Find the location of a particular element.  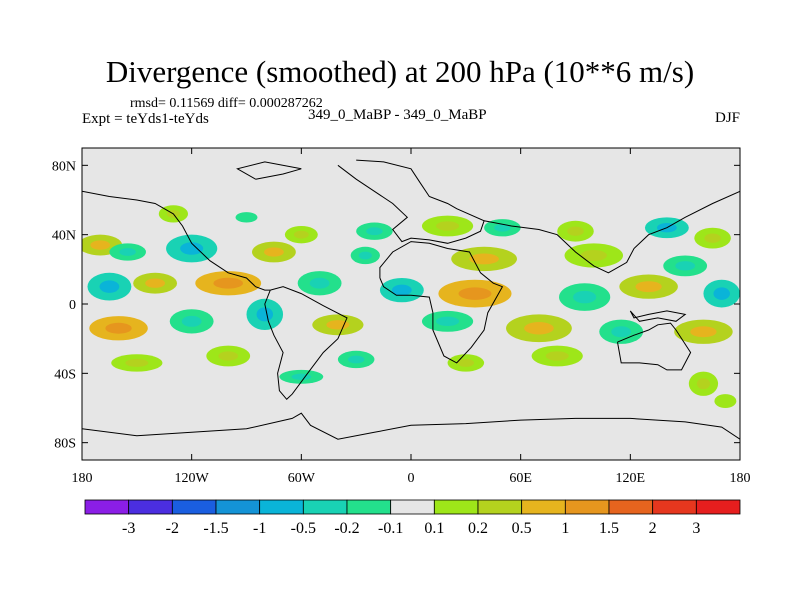

x-tick-label: 60E is located at coordinates (520, 478).